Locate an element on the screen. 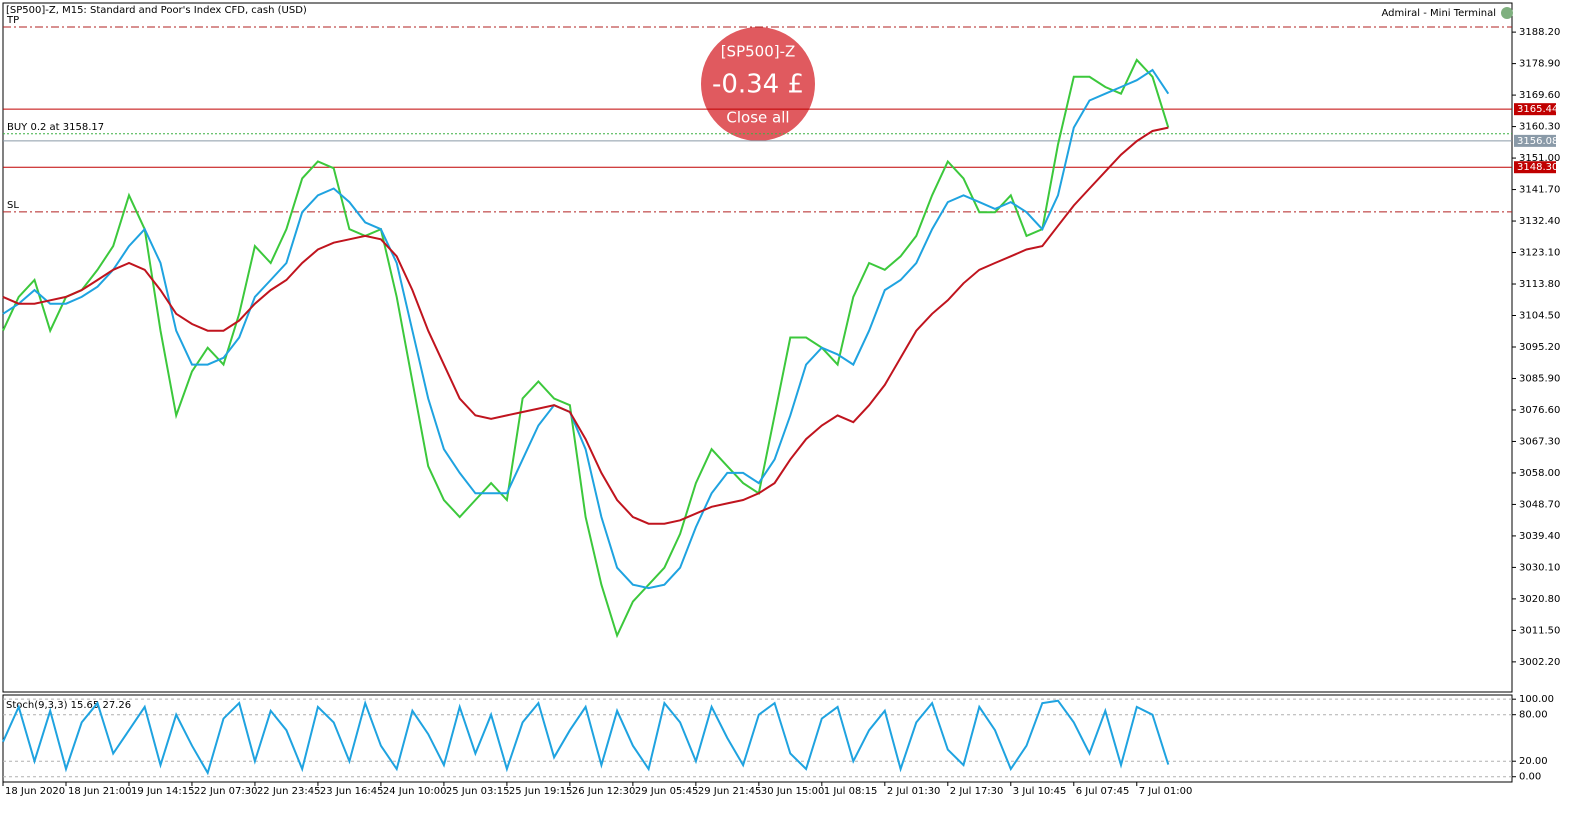 Image resolution: width=1594 pixels, height=815 pixels. x-tick-label: 25 Jun 19:15 is located at coordinates (541, 791).